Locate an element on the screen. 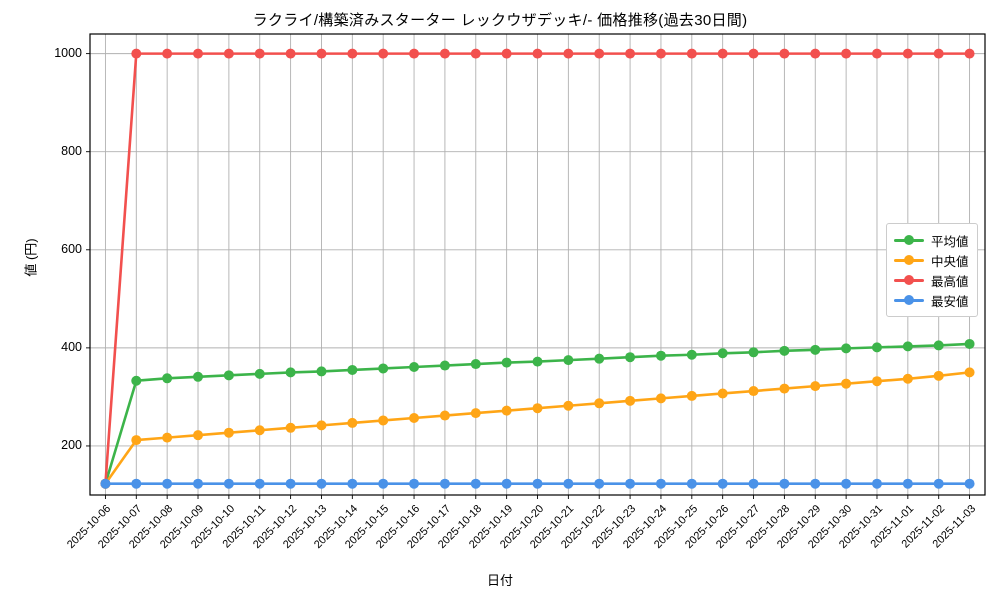 Image resolution: width=1000 pixels, height=600 pixels. legend-item: 最安値 is located at coordinates (931, 300).